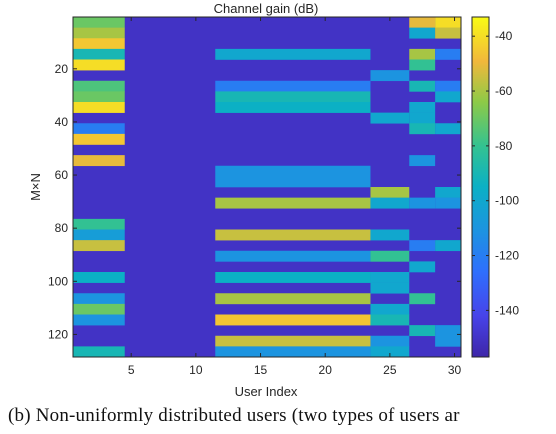 The image size is (556, 434). Describe the element at coordinates (495, 173) in the screenshot. I see `colorbar-ticks: -40 -60 -80 -100 -120 -140` at that location.